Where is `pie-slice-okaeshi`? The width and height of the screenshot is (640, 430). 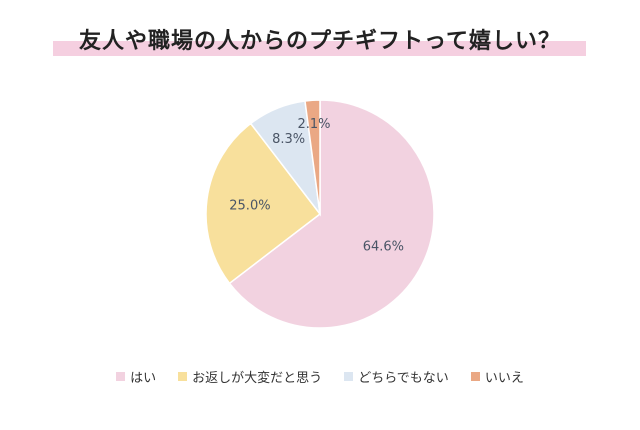 pie-slice-okaeshi is located at coordinates (263, 203).